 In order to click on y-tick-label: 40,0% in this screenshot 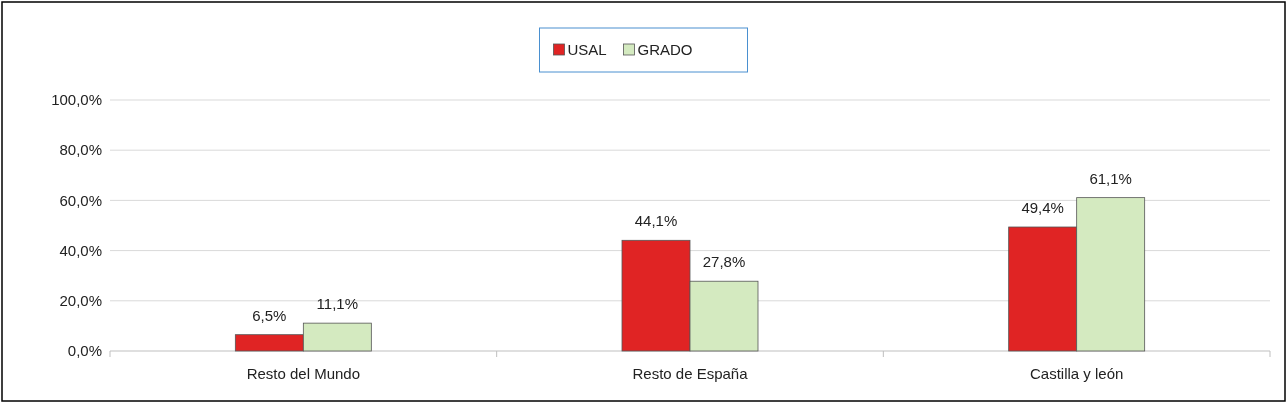, I will do `click(80, 250)`.